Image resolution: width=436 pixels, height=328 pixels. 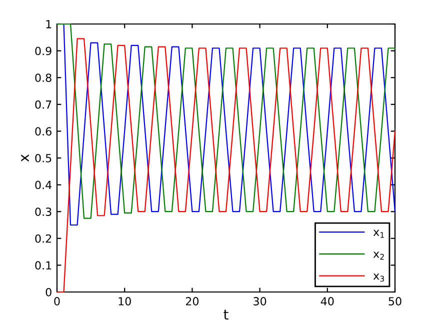 What do you see at coordinates (192, 301) in the screenshot?
I see `x-tick-label: 20` at bounding box center [192, 301].